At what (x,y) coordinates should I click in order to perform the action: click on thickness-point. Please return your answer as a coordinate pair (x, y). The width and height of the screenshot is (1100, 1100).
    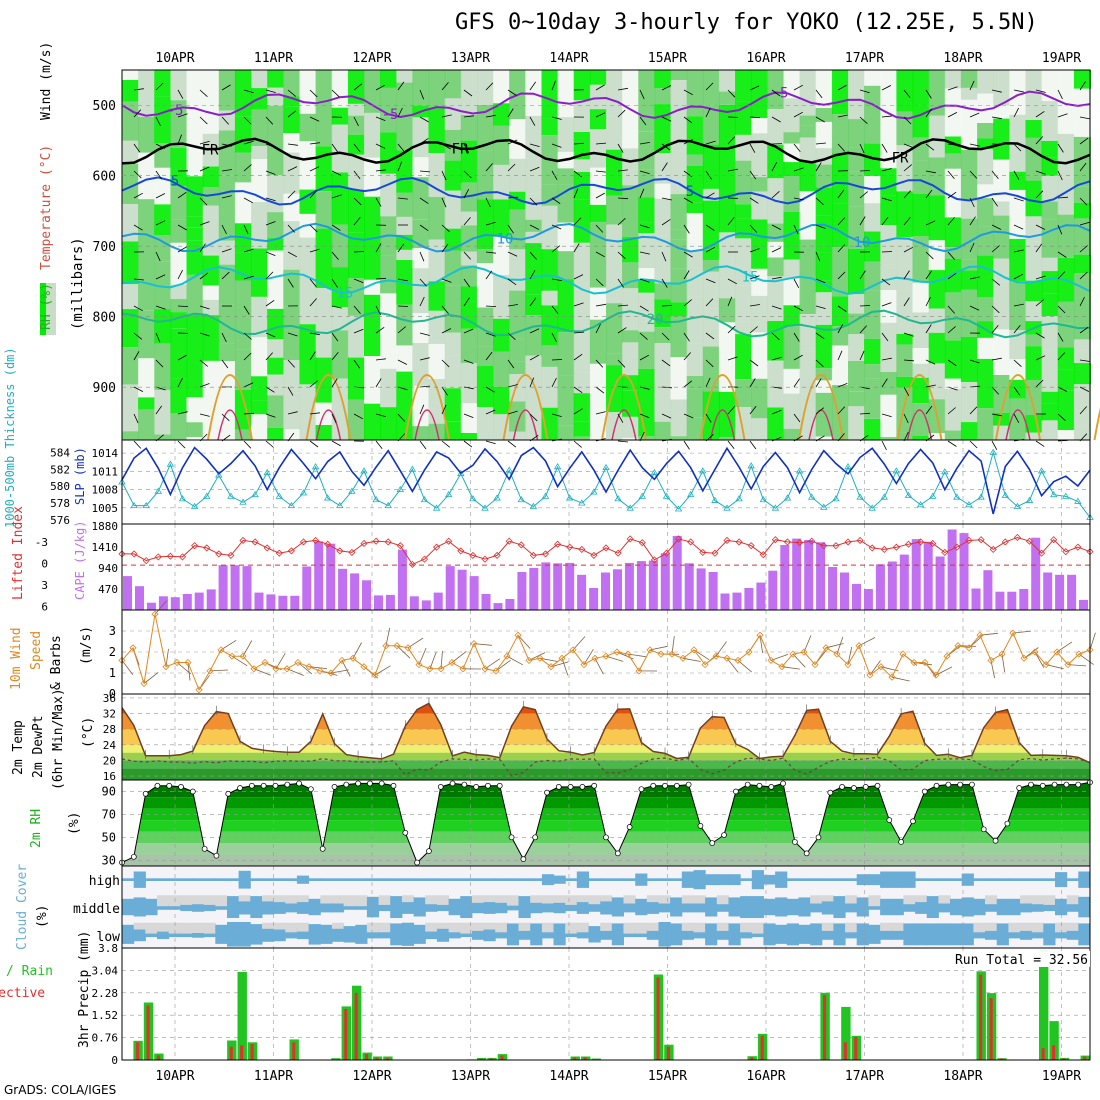
    Looking at the image, I should click on (219, 474).